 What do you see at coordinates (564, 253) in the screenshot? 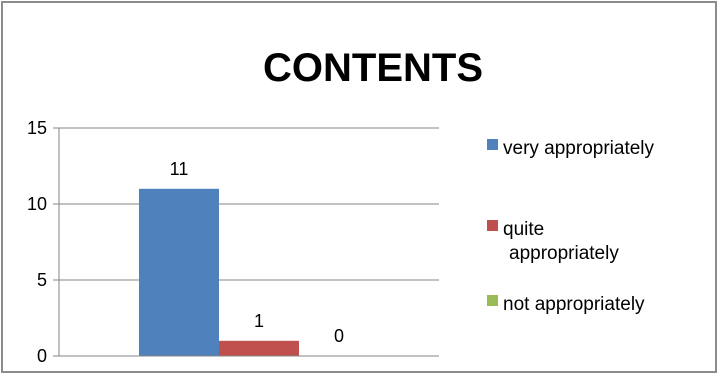
I see `legend-label: appropriately` at bounding box center [564, 253].